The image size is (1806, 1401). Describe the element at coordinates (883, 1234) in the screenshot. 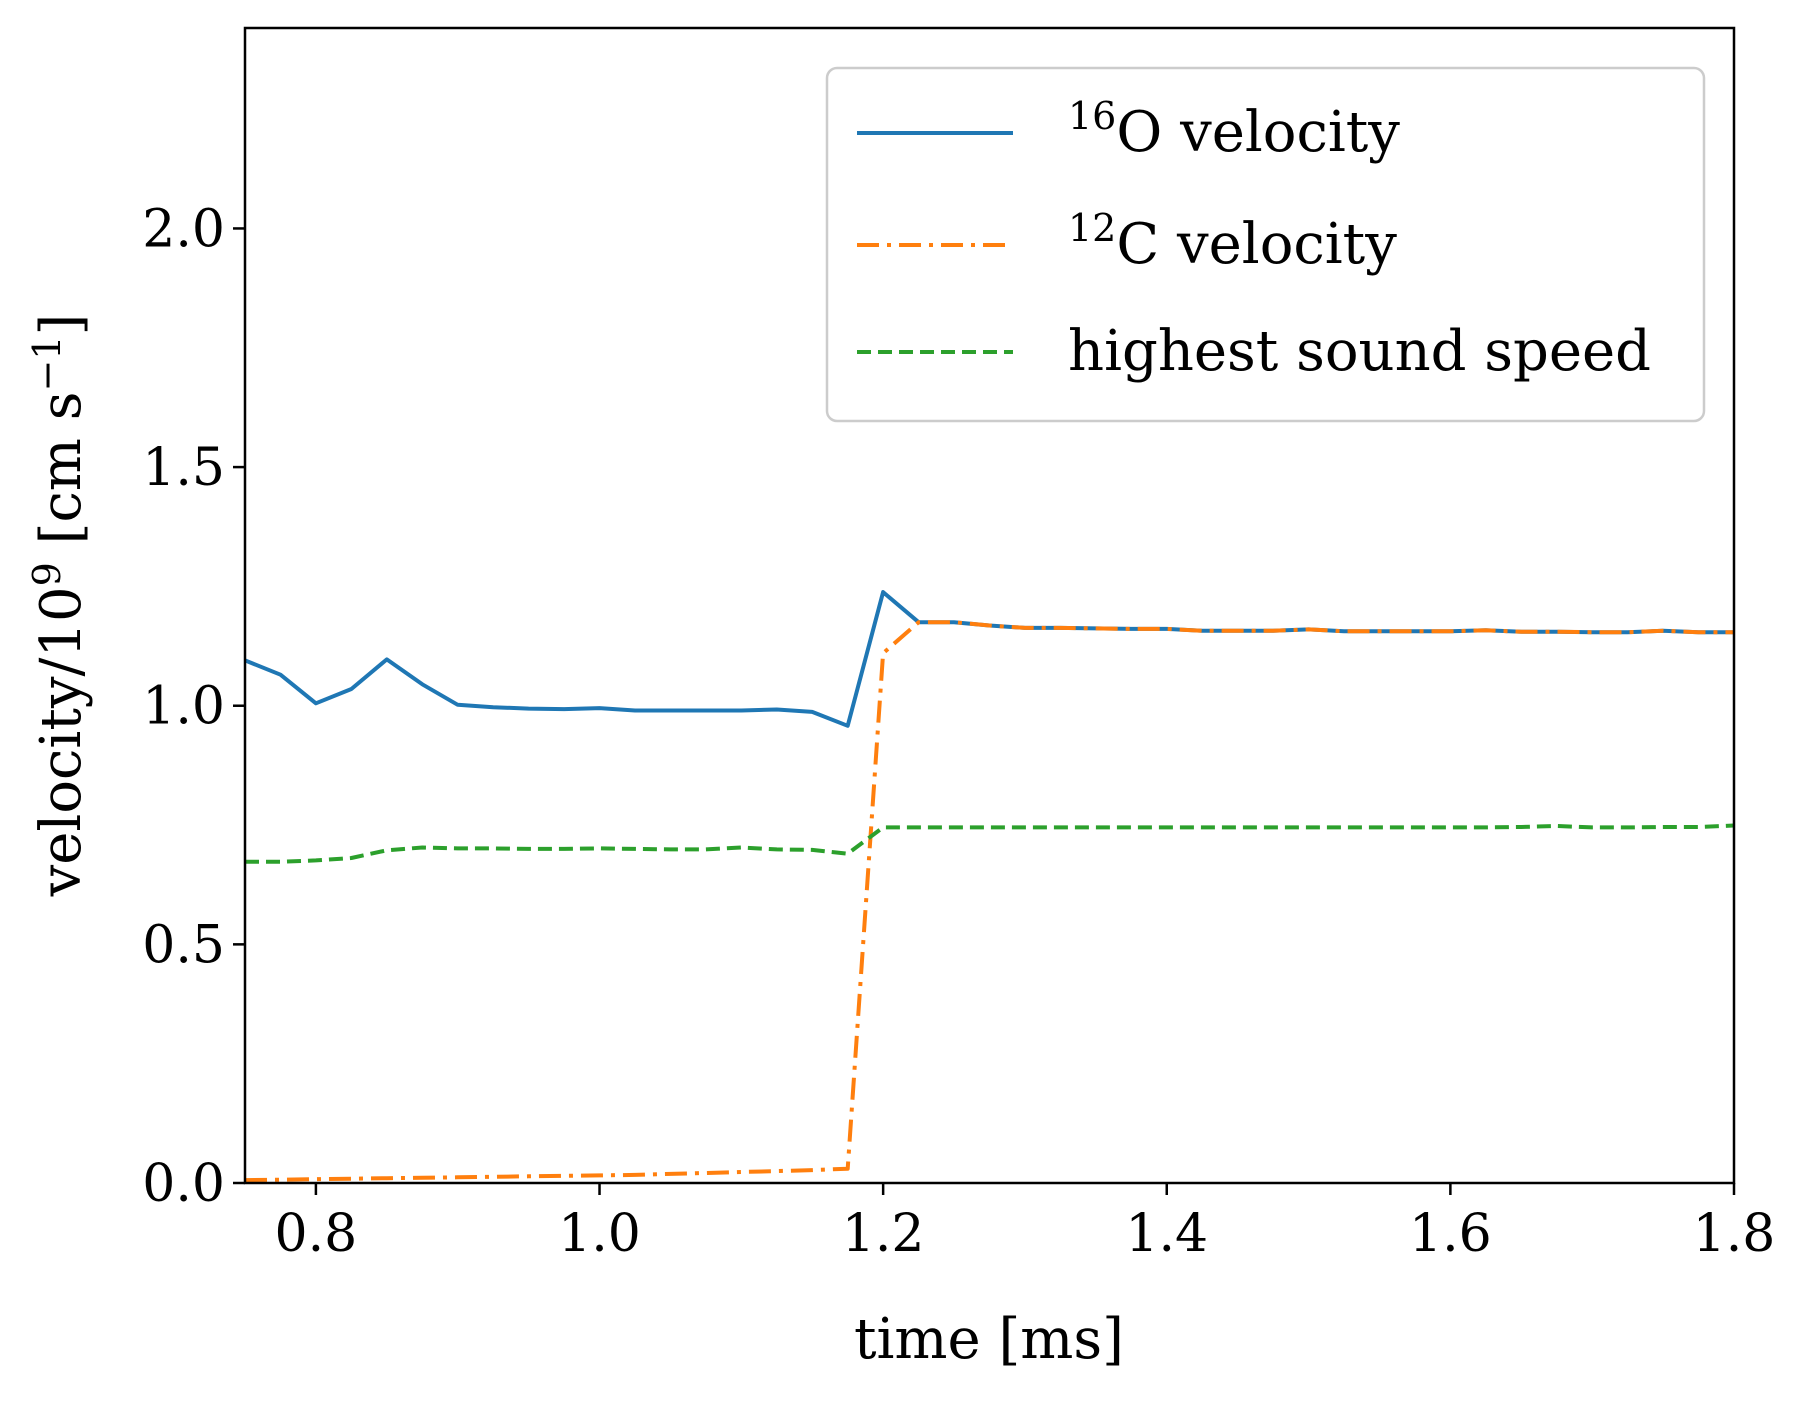

I see `x-tick-label: 1.2` at that location.